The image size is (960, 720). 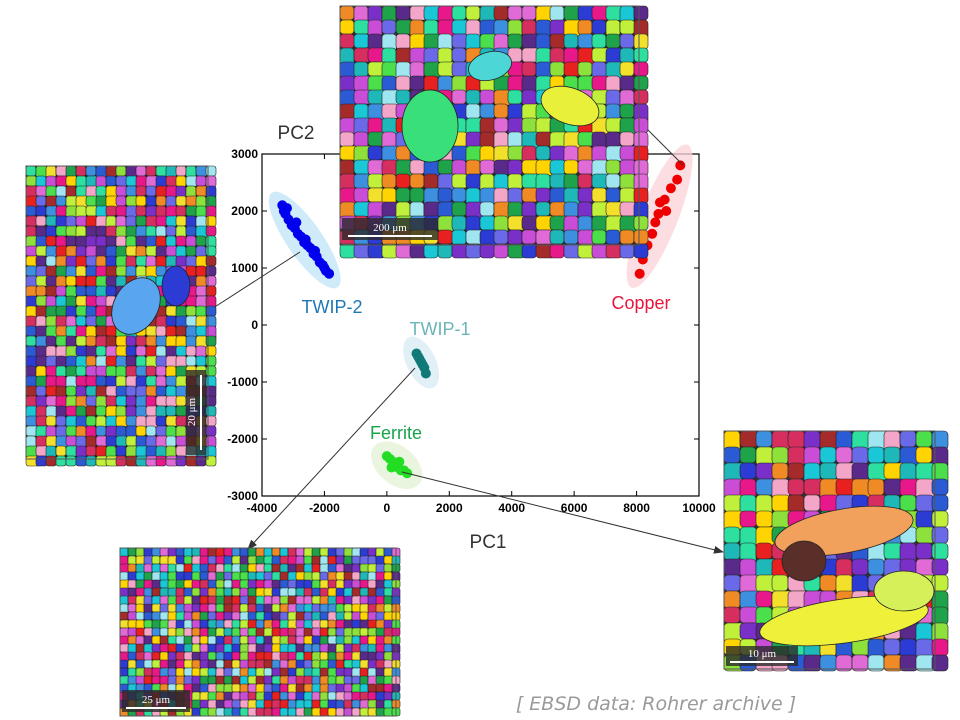 I want to click on y-tick-label: 2000, so click(x=244, y=211).